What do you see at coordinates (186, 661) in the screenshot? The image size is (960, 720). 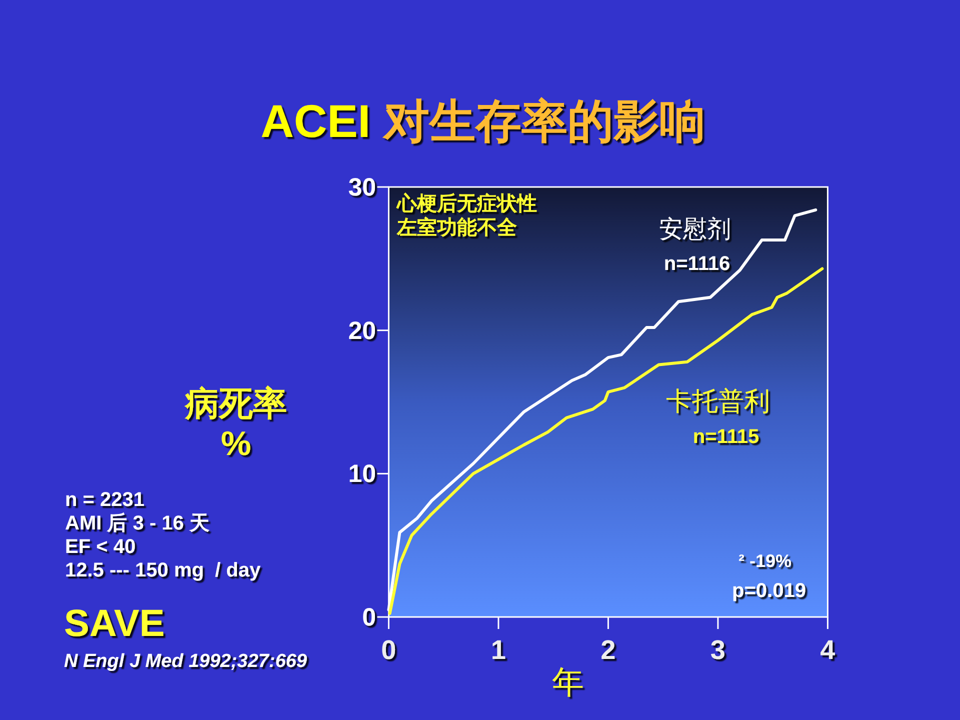 I see `text: N Engl J Med 1992;327:669` at bounding box center [186, 661].